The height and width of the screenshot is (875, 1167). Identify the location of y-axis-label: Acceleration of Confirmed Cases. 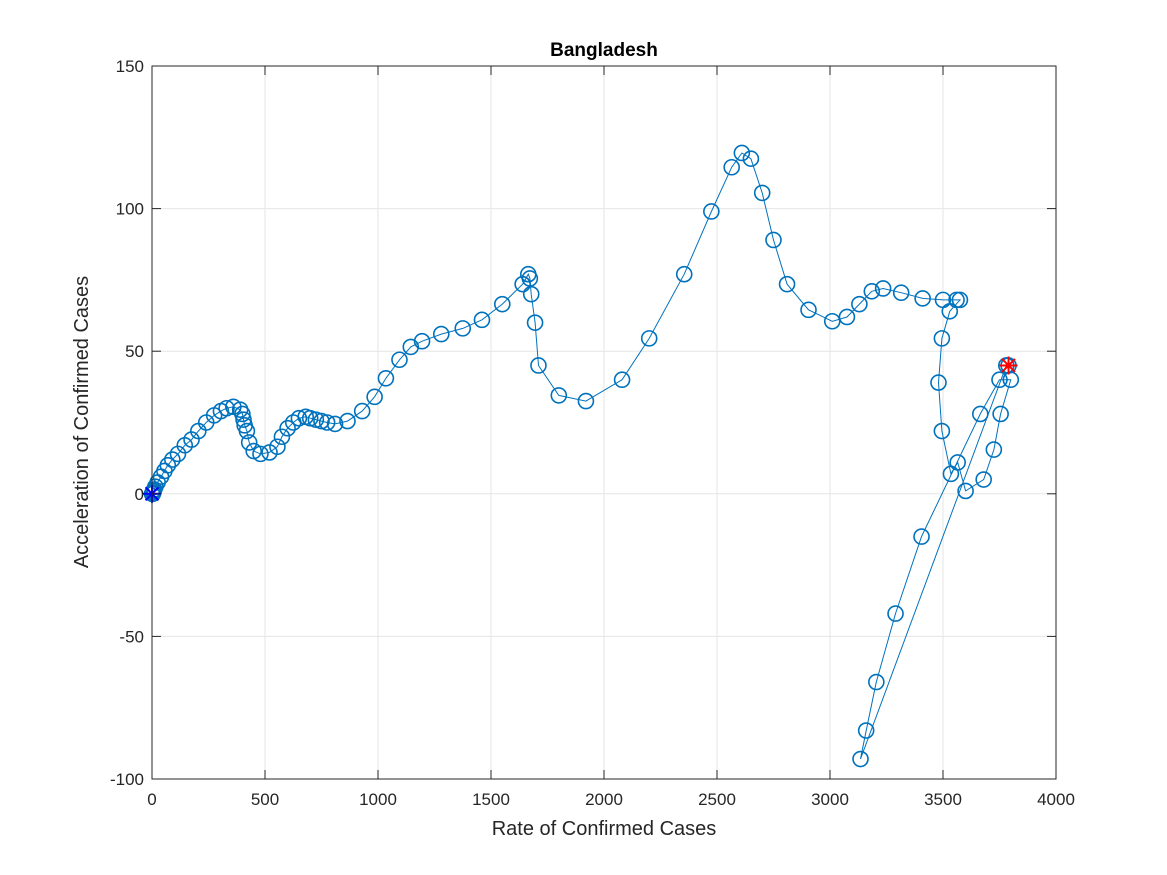
(82, 422).